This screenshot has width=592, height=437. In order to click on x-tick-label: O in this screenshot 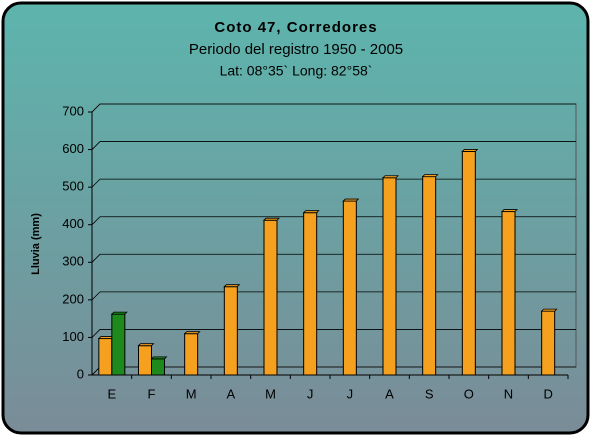, I will do `click(469, 393)`.